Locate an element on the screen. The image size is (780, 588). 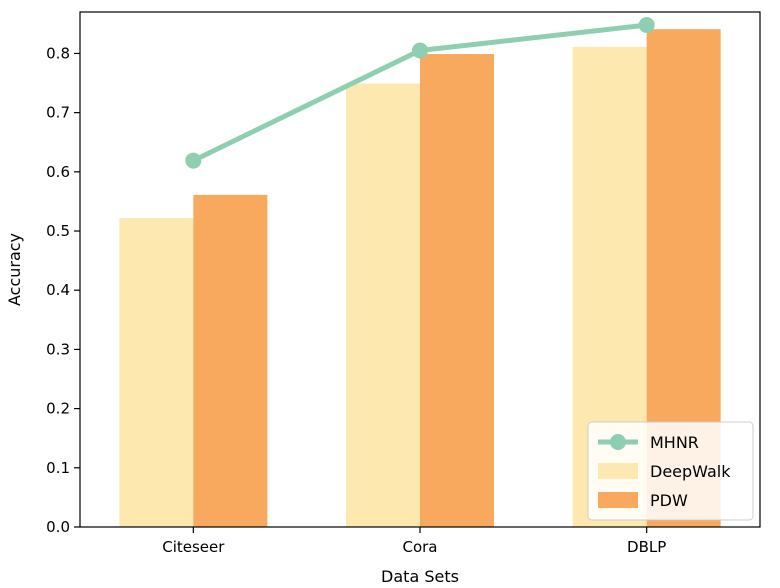
y-axis: 0.0 0.1 0.2 0.3 0.4 0.5 0.6 0.7 0.8 is located at coordinates (63, 290).